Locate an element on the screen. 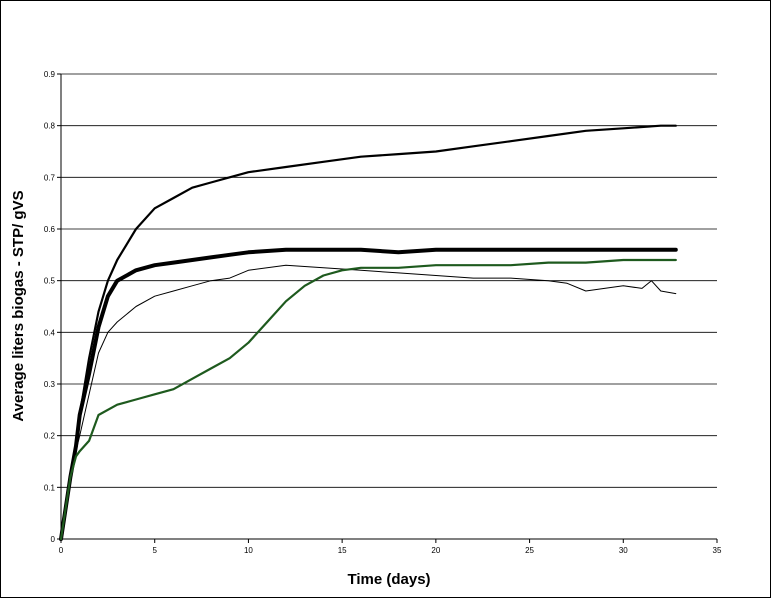  y-tick-label: 0.6 is located at coordinates (50, 229).